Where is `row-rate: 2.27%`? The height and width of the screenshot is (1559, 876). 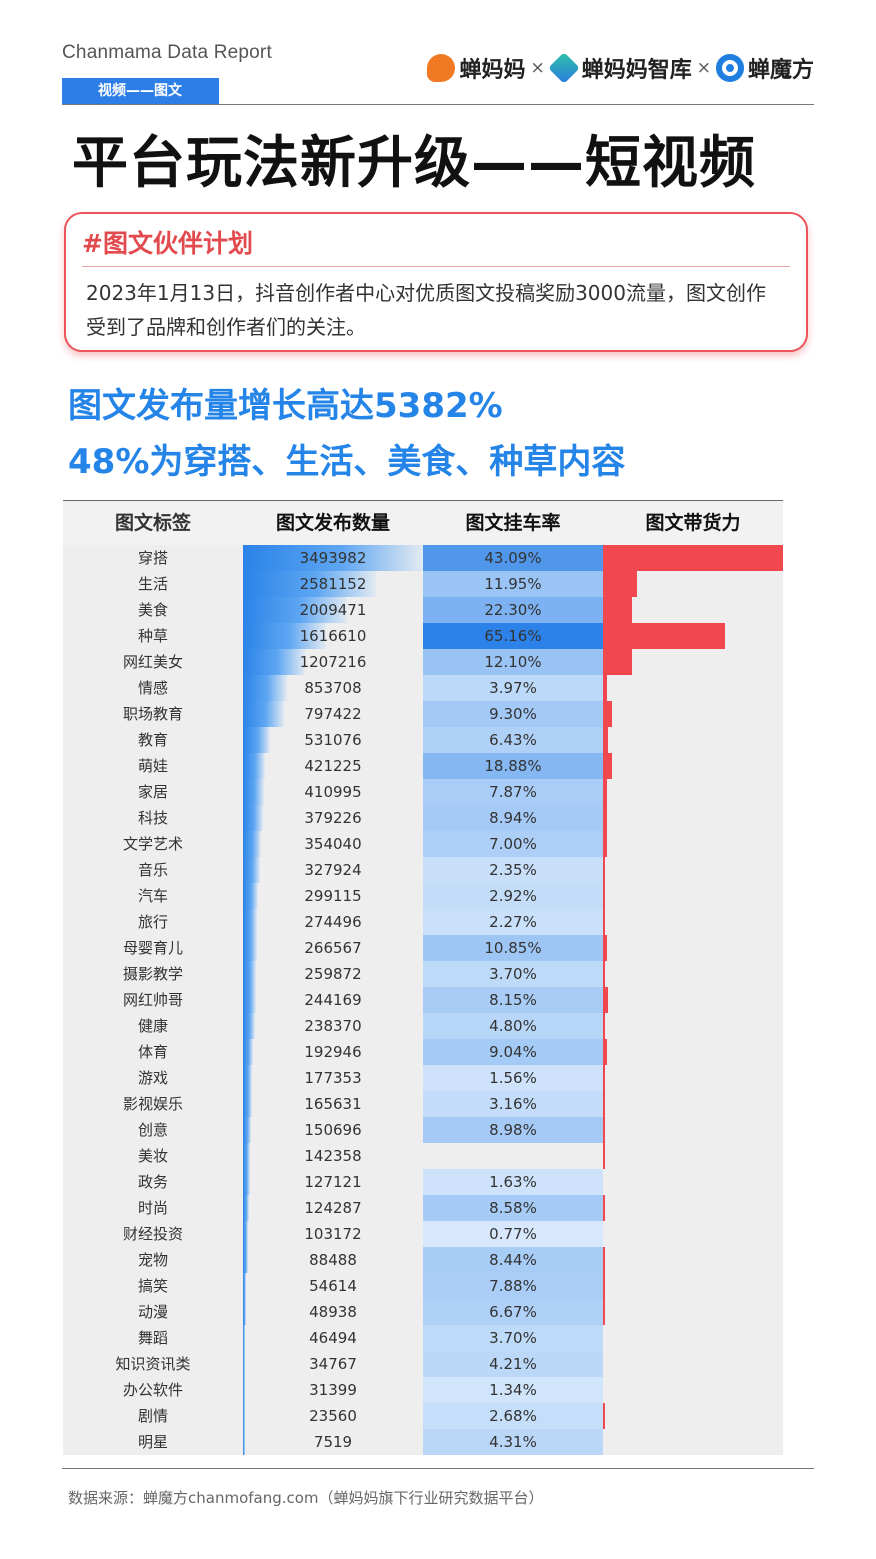
row-rate: 2.27% is located at coordinates (513, 922).